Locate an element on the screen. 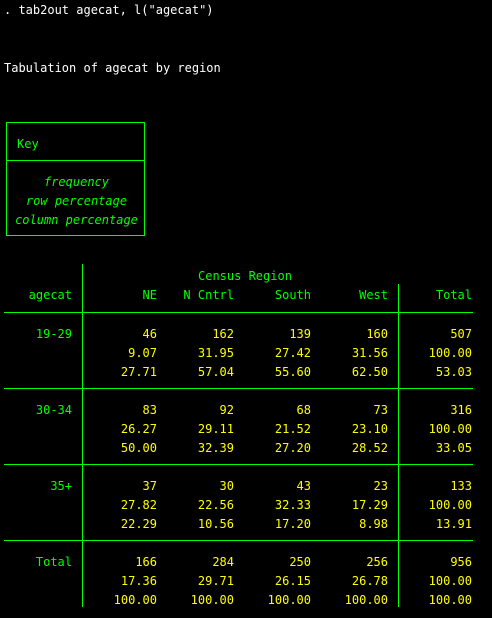  table-cell: 27.82 is located at coordinates (138, 505).